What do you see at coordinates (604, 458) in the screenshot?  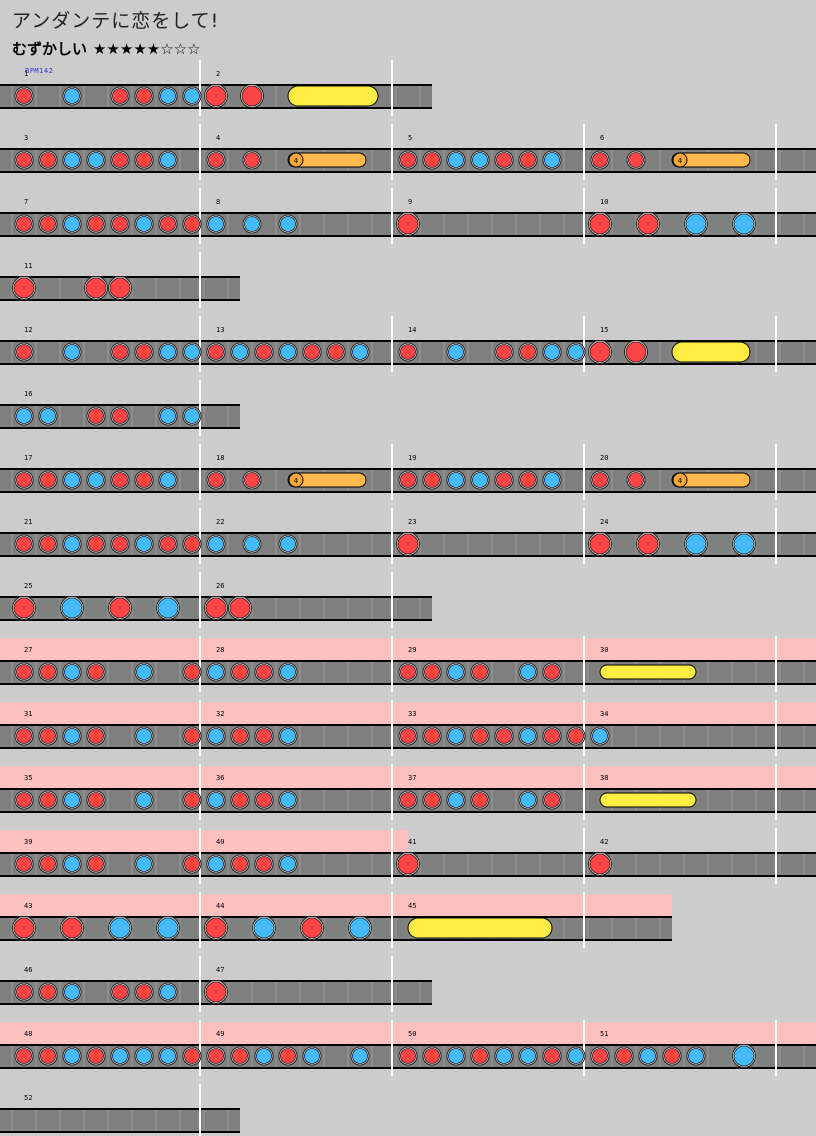 I see `measure-number: 20` at bounding box center [604, 458].